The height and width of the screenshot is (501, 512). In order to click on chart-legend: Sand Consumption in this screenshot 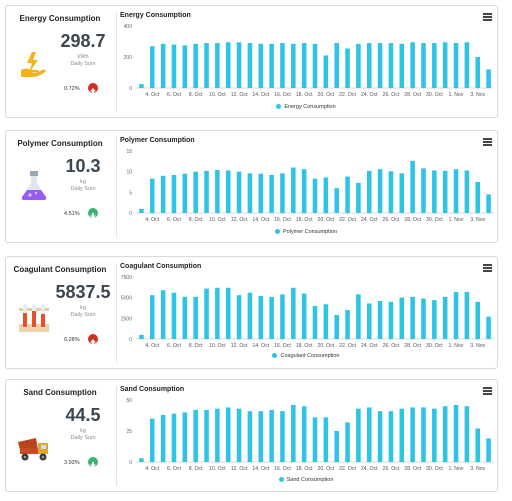, I will do `click(306, 480)`.